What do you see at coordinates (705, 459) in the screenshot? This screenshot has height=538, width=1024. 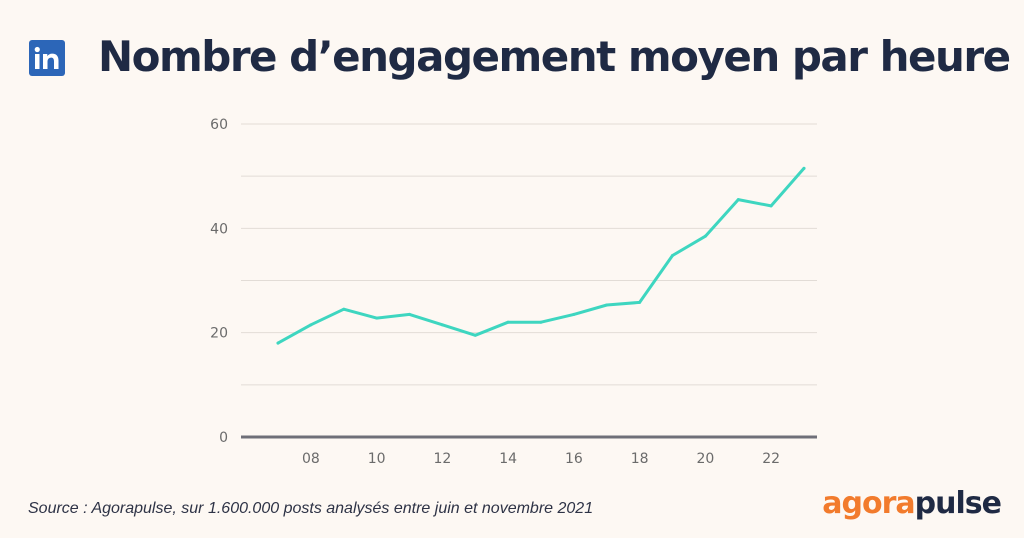 I see `x-tick-label: 20` at bounding box center [705, 459].